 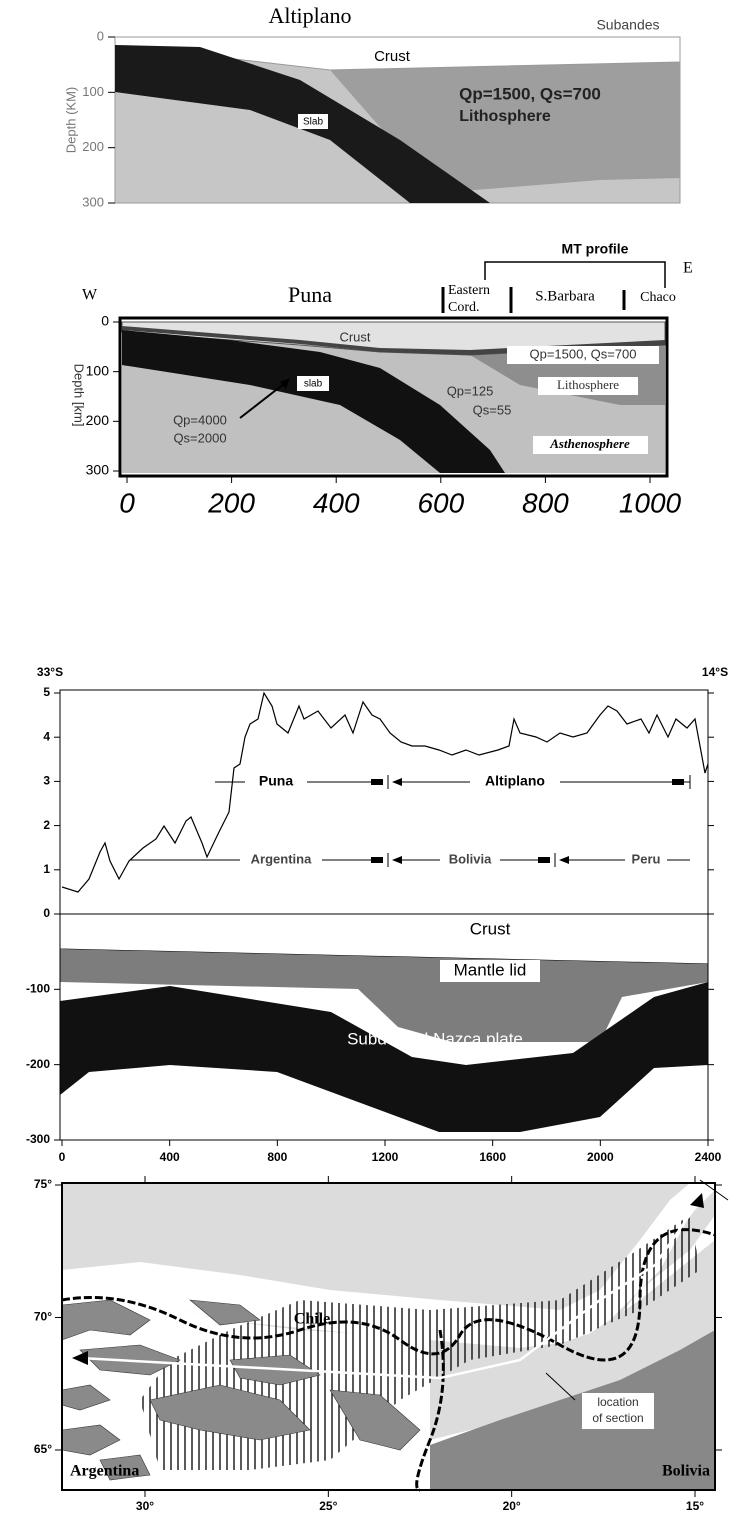 What do you see at coordinates (310, 294) in the screenshot?
I see `panel-title: Puna` at bounding box center [310, 294].